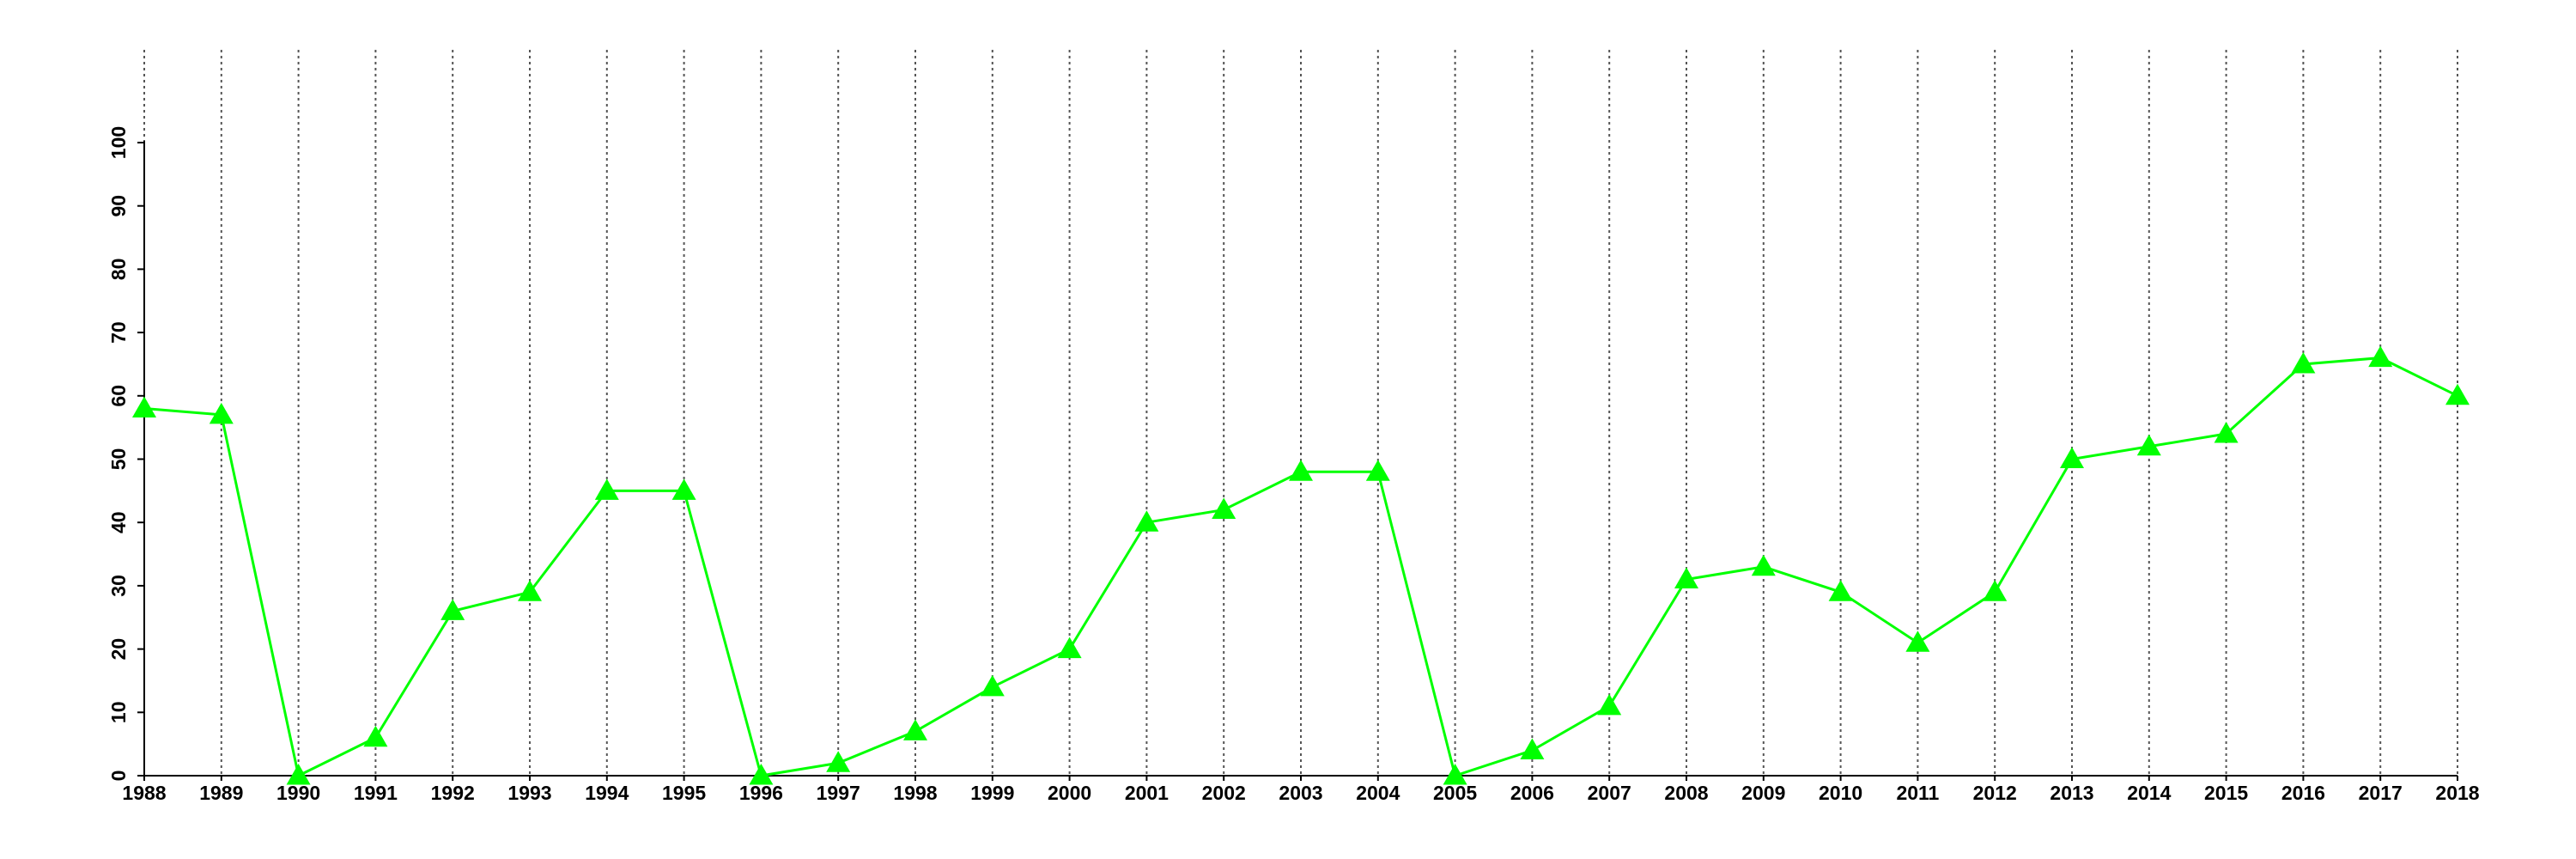  Describe the element at coordinates (1686, 793) in the screenshot. I see `x-tick-label: 2008` at that location.